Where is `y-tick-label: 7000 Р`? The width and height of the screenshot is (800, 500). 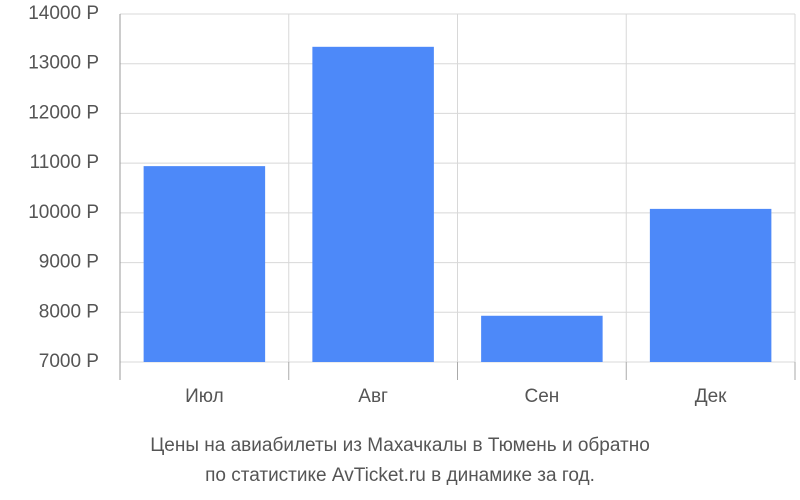
y-tick-label: 7000 Р is located at coordinates (69, 361).